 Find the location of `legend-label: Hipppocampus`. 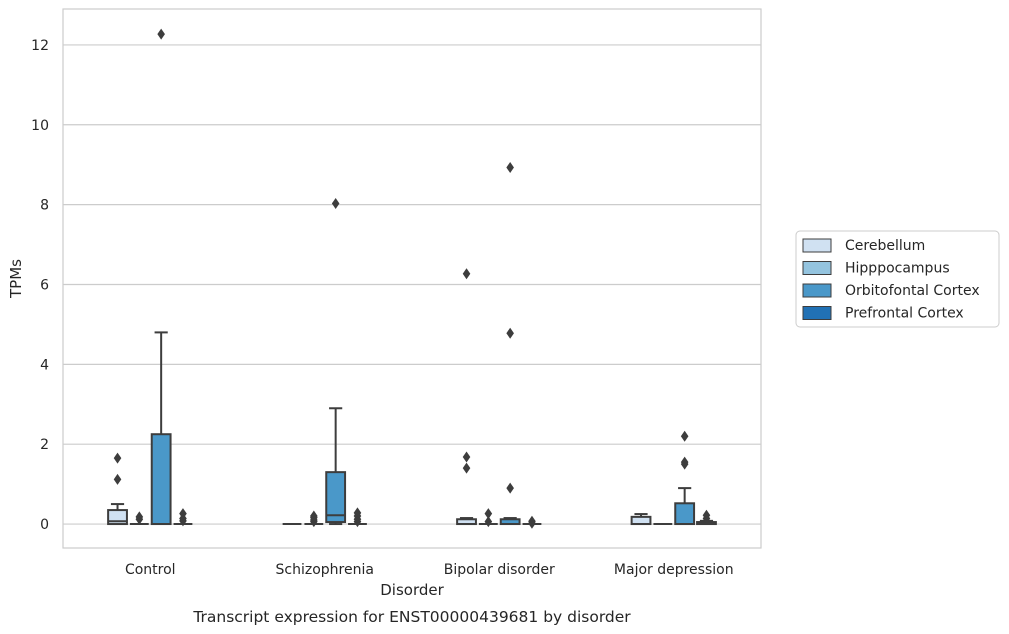

legend-label: Hipppocampus is located at coordinates (897, 269).